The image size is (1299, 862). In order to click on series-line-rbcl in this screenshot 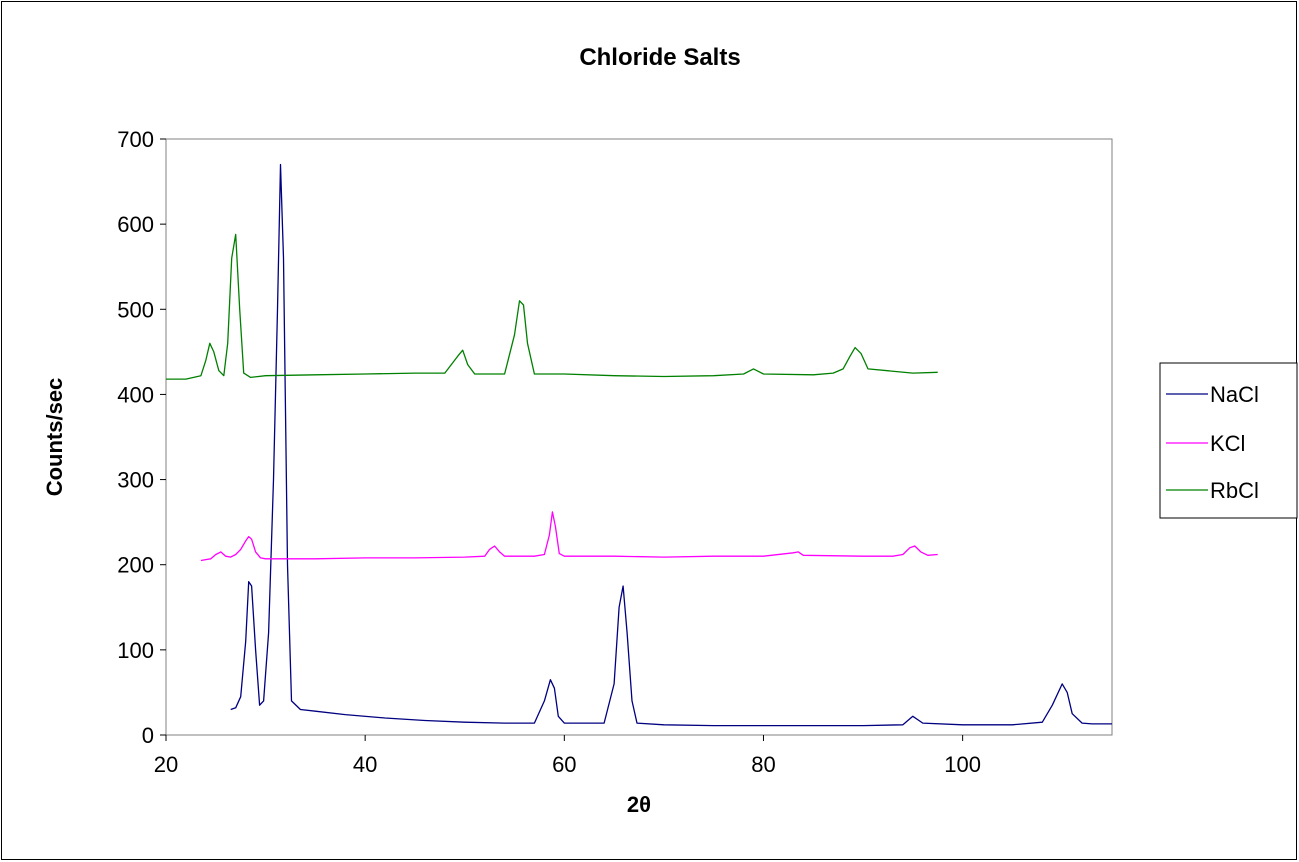, I will do `click(552, 306)`.